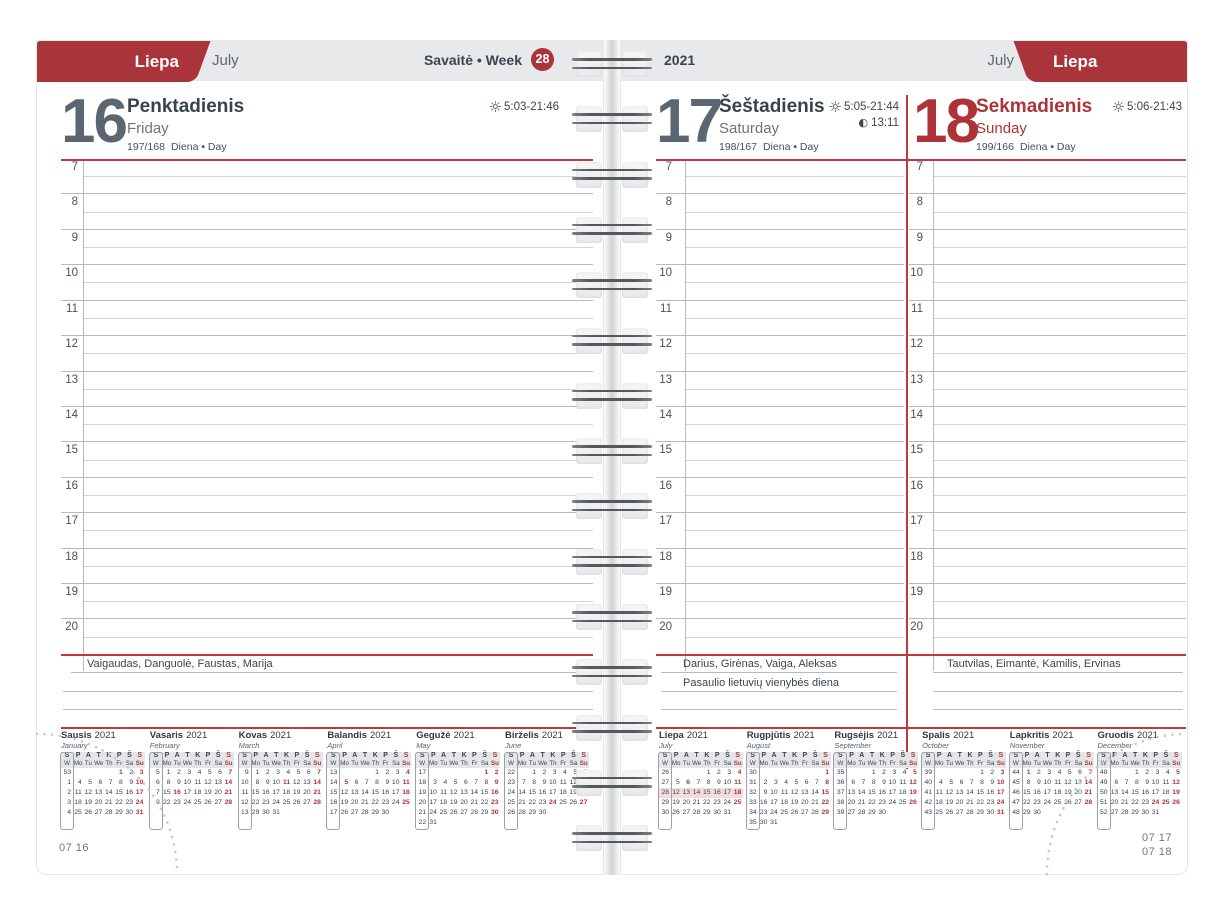 Image resolution: width=1224 pixels, height=905 pixels. Describe the element at coordinates (666, 745) in the screenshot. I see `mini-calendar-title-en: July` at that location.